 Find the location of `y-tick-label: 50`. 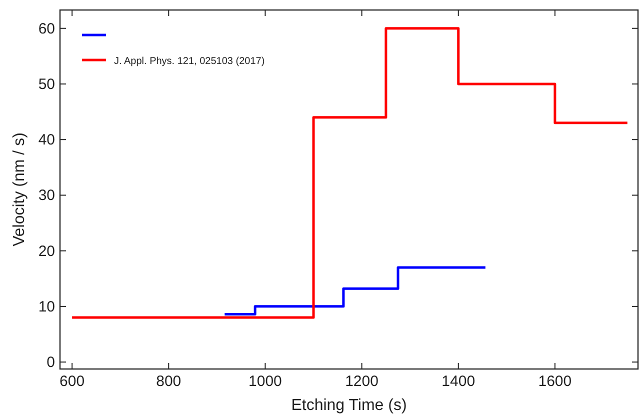

y-tick-label: 50 is located at coordinates (46, 84).